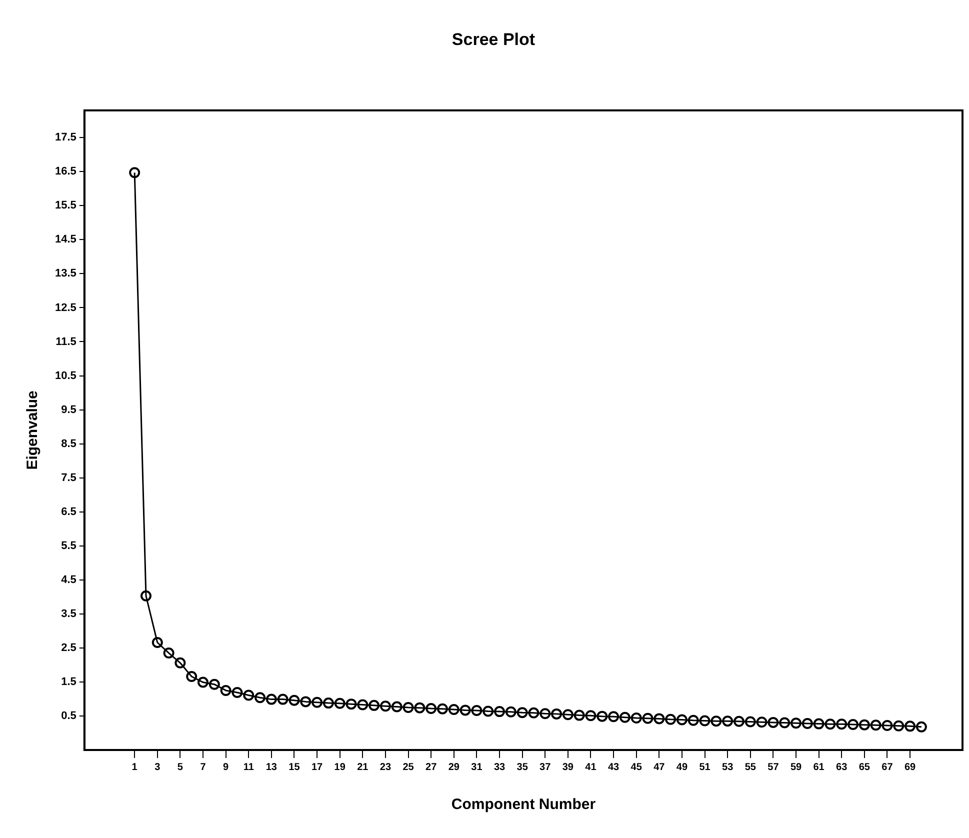  I want to click on x-tick-label: 21, so click(363, 767).